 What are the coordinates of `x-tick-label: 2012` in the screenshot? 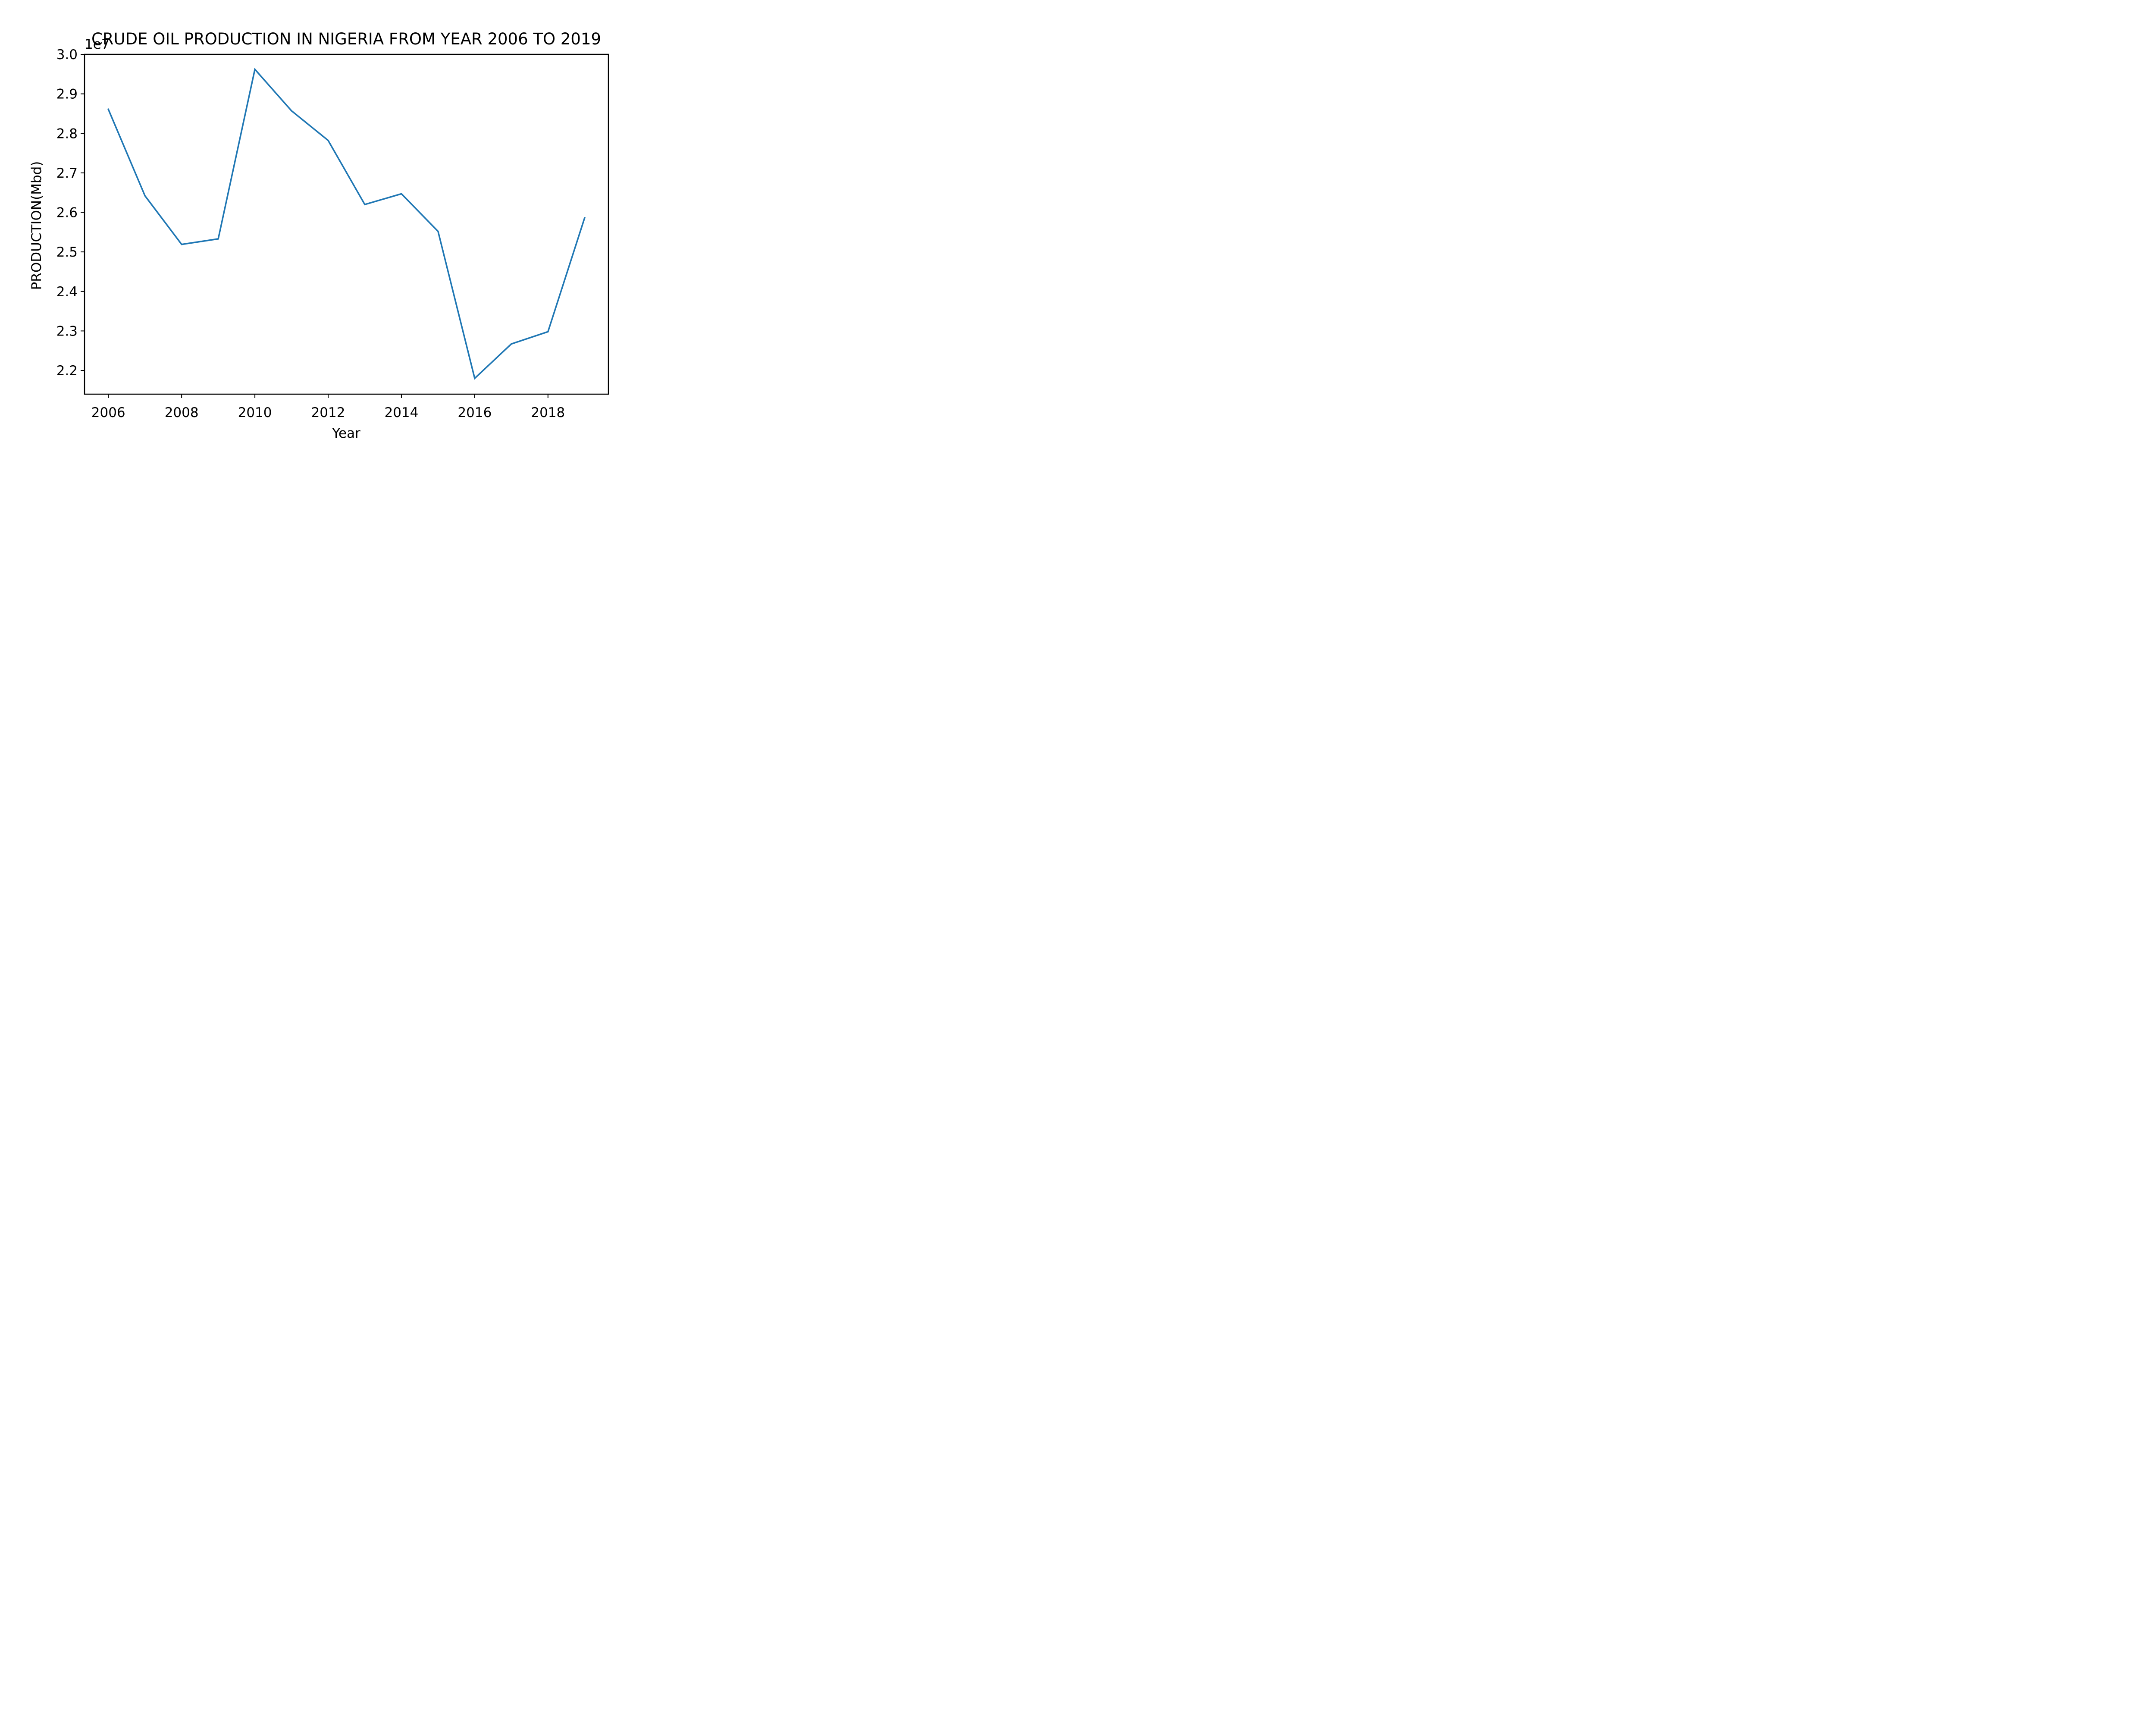 It's located at (328, 413).